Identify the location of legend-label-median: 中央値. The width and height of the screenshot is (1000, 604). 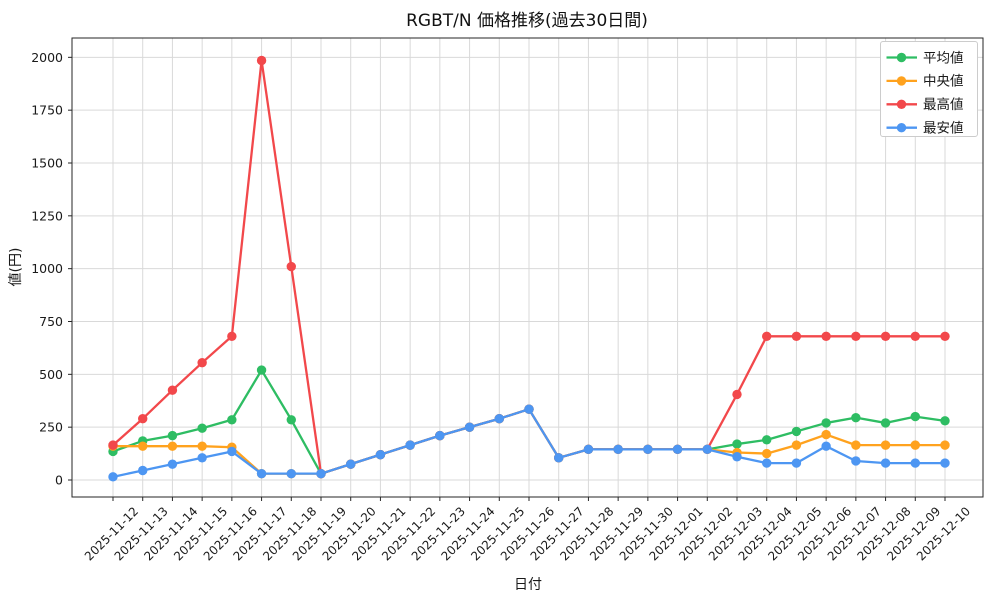
(943, 82).